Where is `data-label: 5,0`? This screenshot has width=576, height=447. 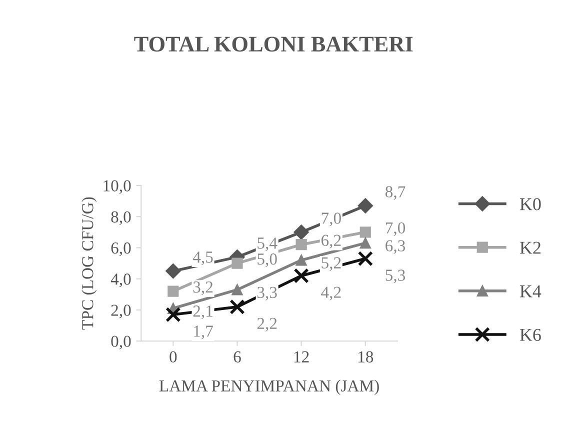
data-label: 5,0 is located at coordinates (267, 260).